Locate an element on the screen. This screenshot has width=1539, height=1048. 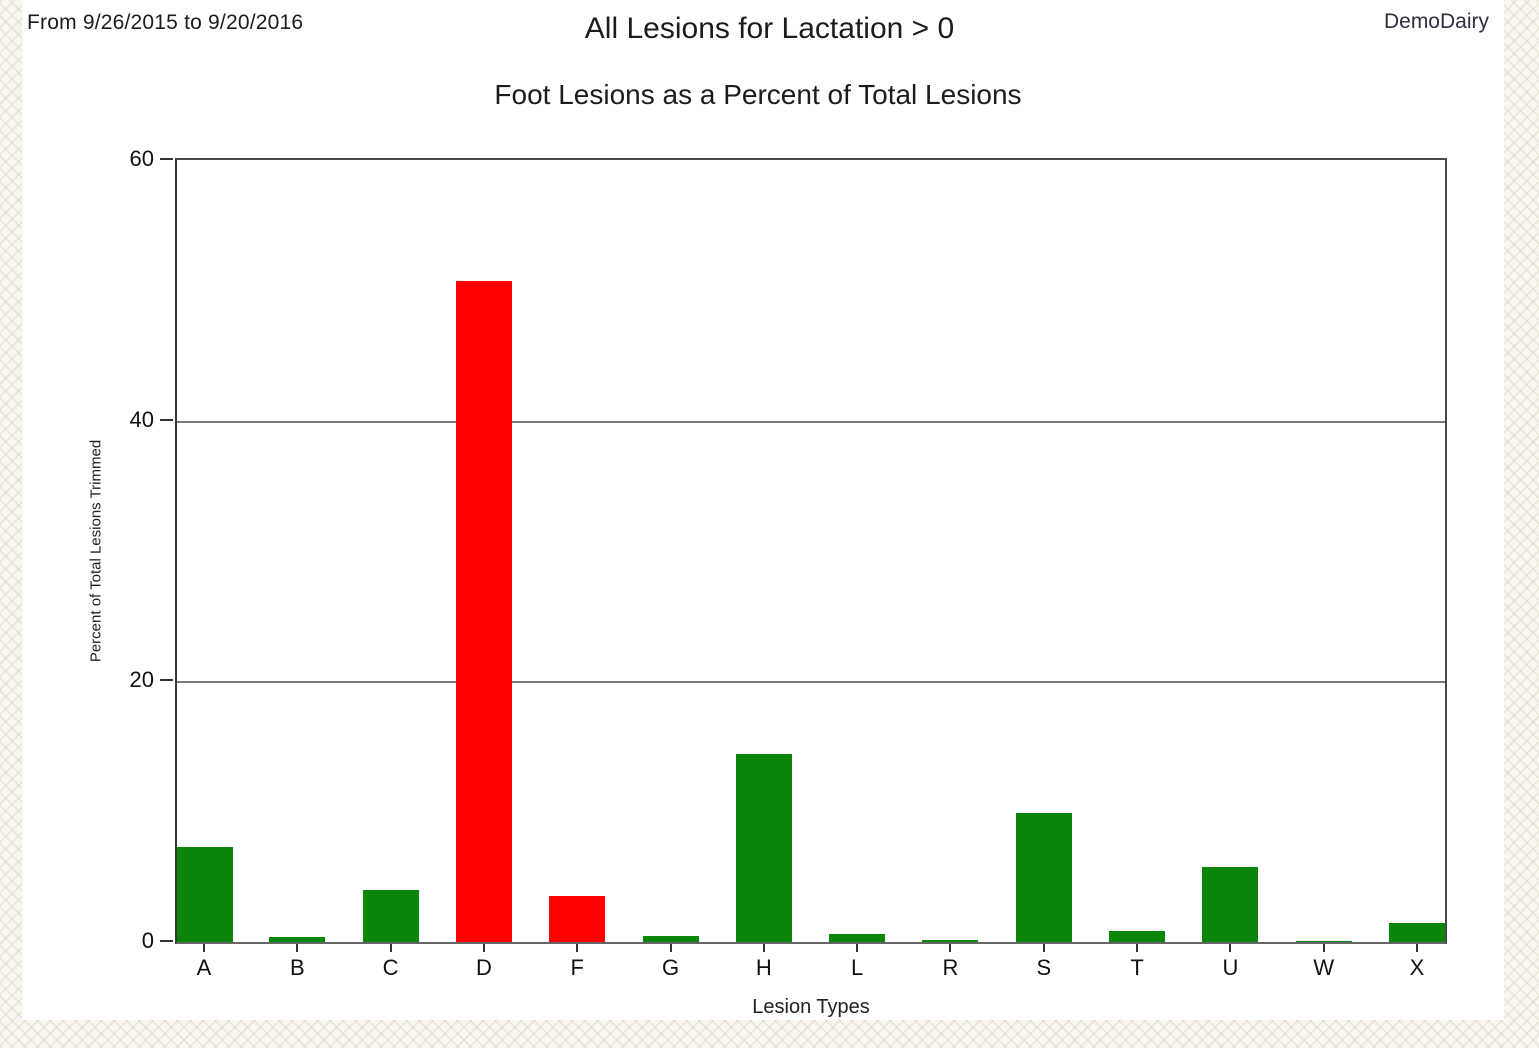
bar-B is located at coordinates (297, 939).